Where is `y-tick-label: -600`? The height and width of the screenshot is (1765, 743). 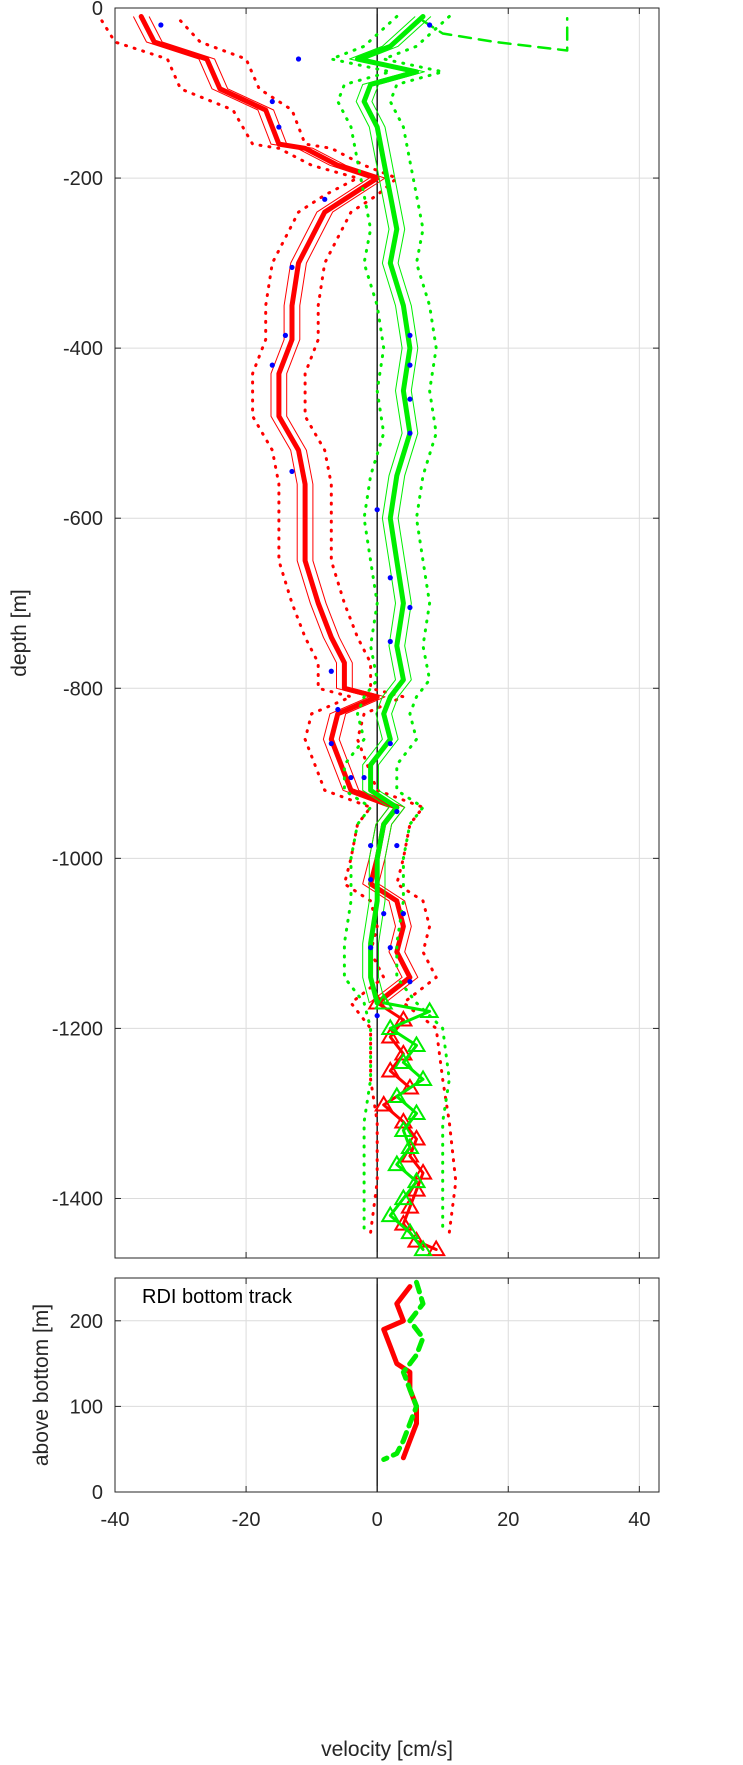 y-tick-label: -600 is located at coordinates (83, 519).